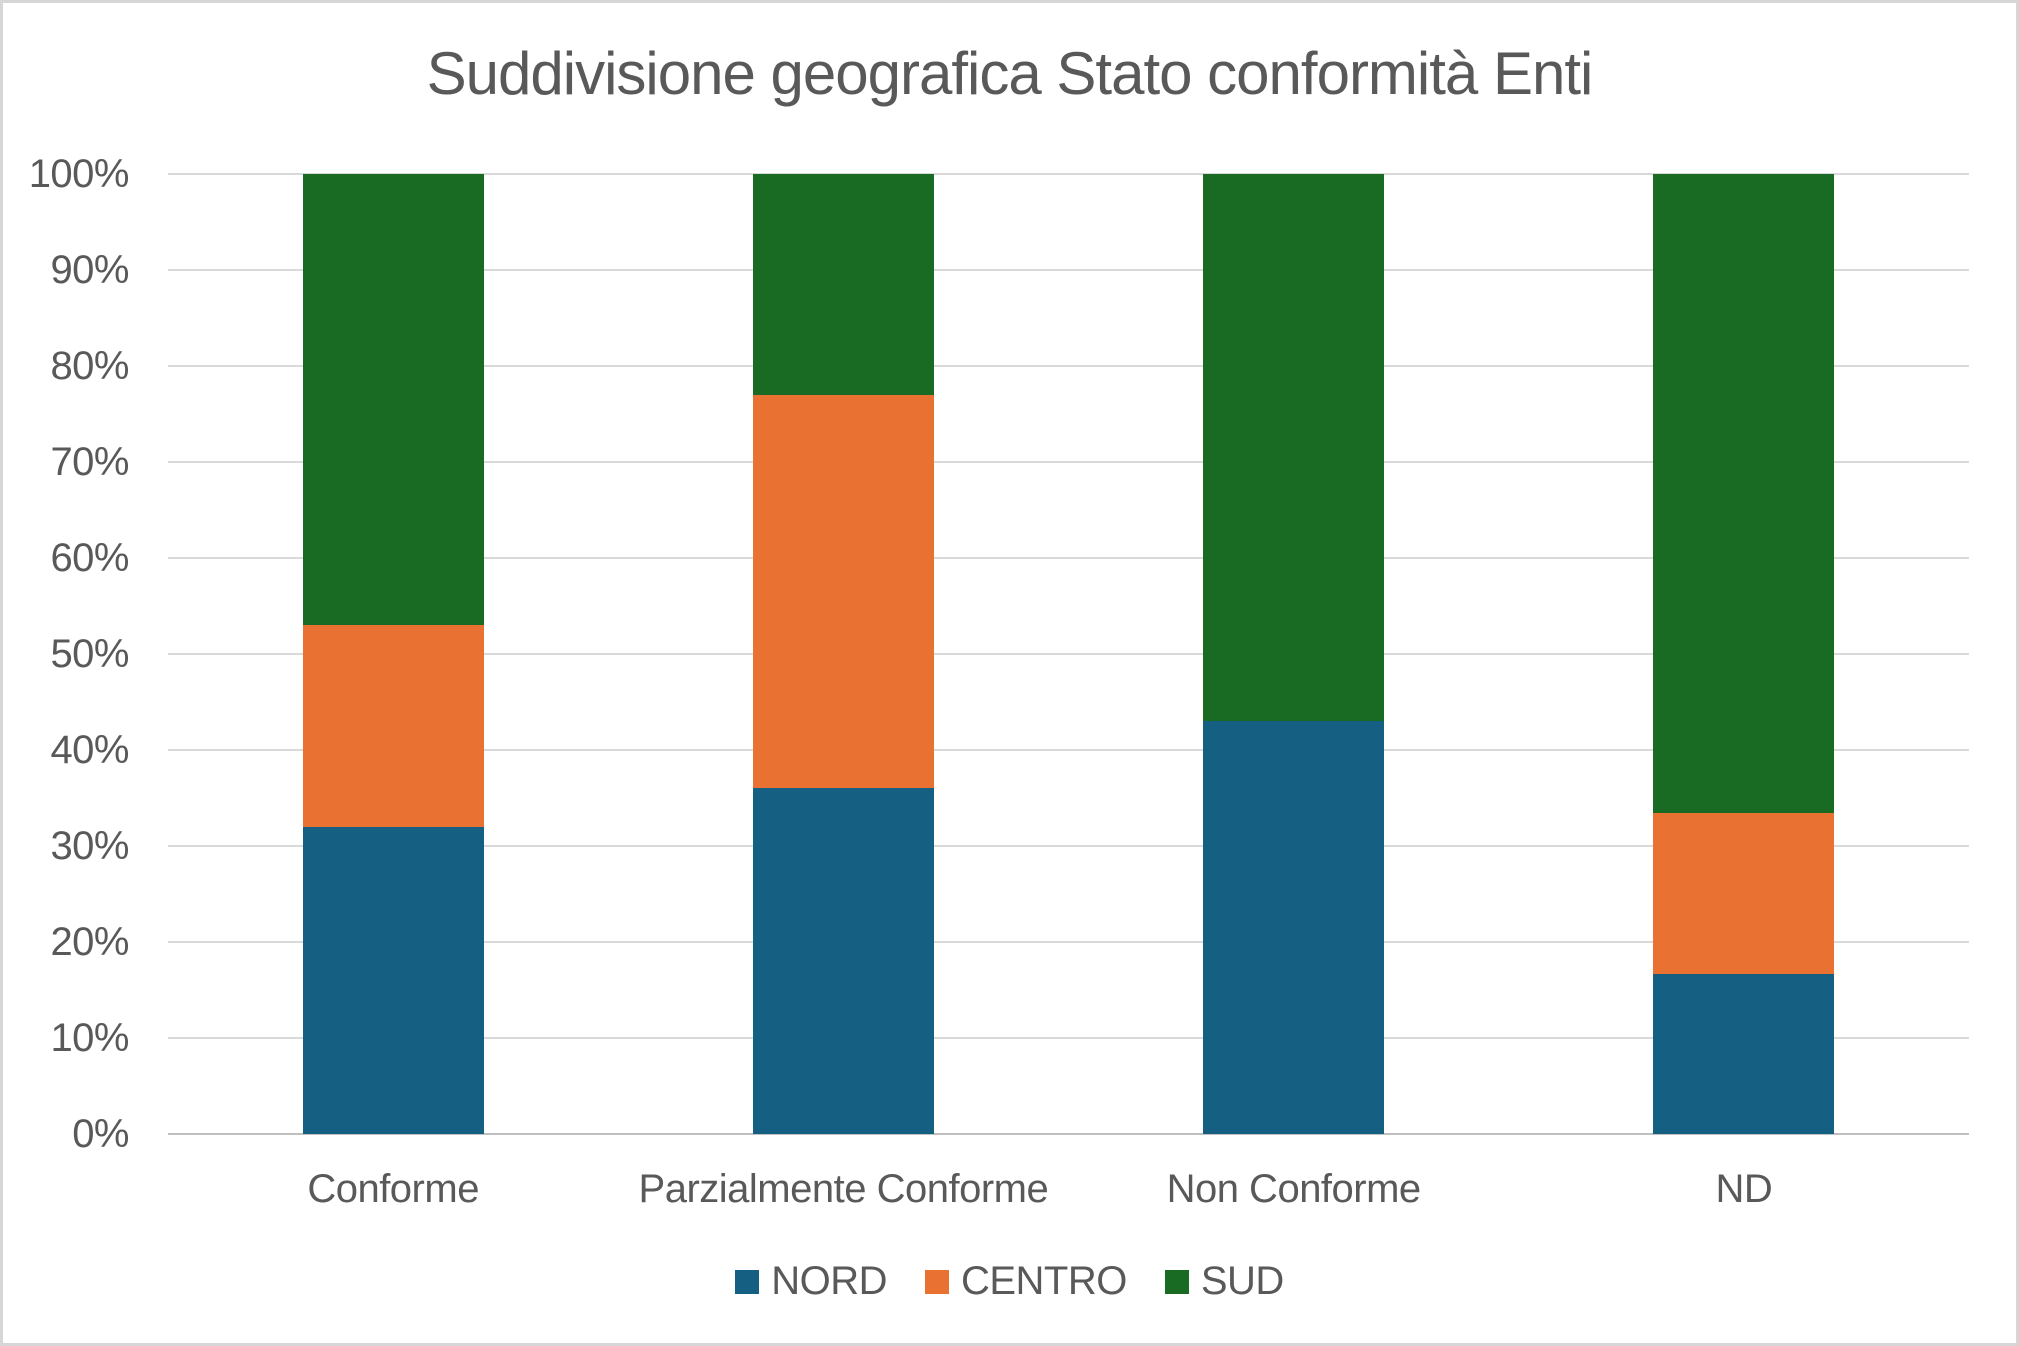  I want to click on bar-segment-parzialmente-conforme-nord, so click(843, 961).